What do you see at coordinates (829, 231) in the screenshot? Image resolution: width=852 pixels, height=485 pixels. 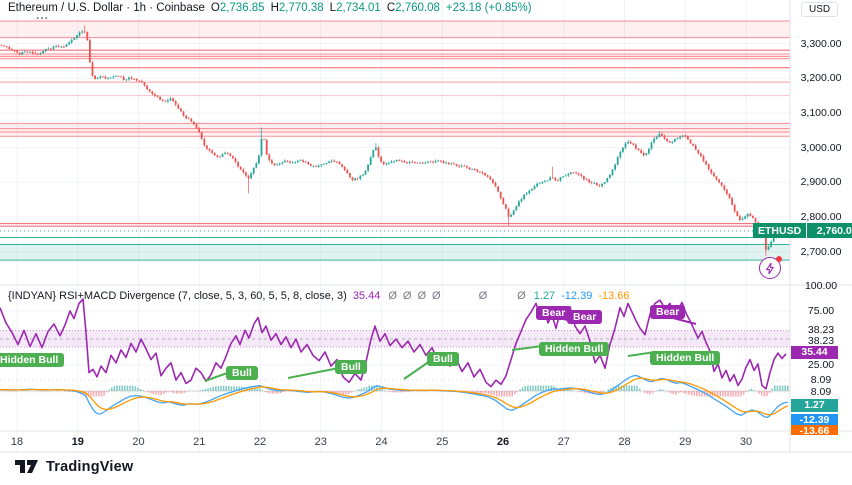 I see `last-price-value: 2,760.08` at bounding box center [829, 231].